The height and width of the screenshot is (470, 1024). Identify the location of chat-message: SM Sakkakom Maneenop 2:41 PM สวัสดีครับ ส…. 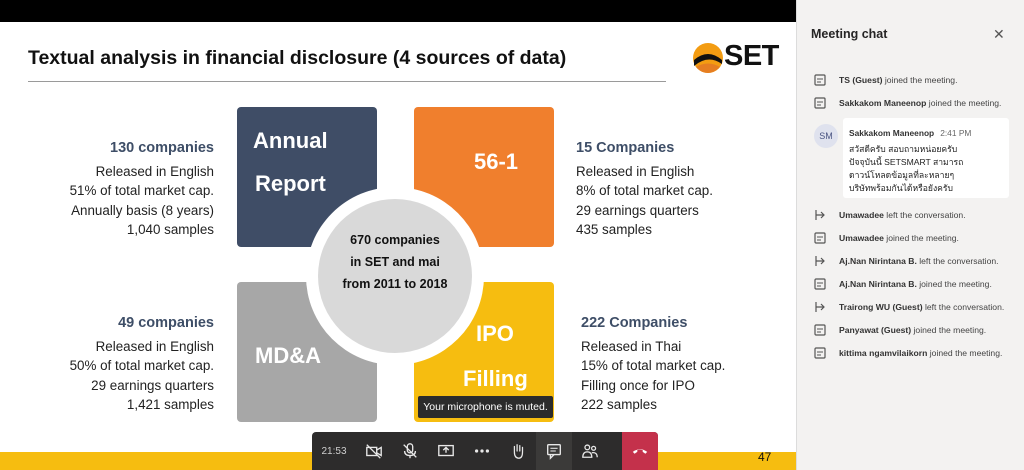
(911, 158).